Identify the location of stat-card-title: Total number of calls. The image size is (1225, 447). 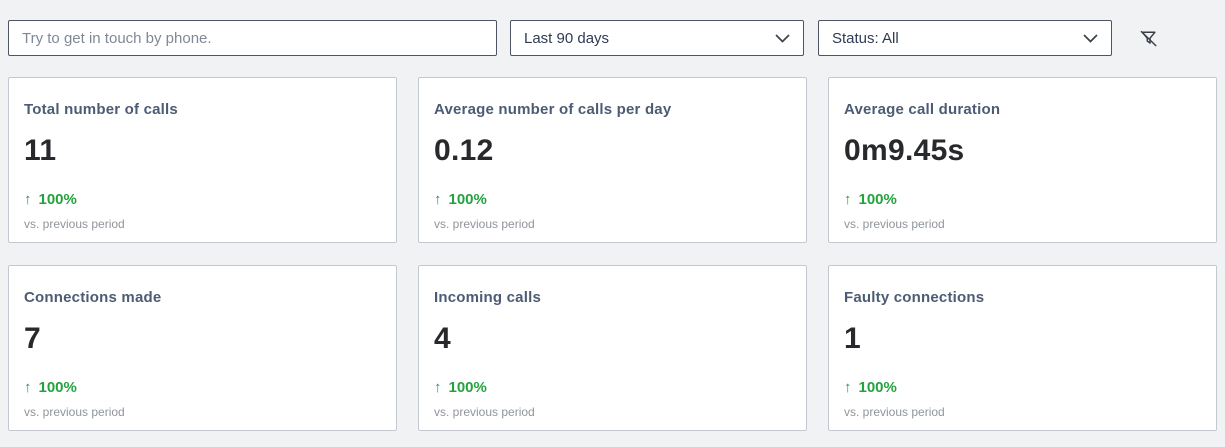
(101, 109).